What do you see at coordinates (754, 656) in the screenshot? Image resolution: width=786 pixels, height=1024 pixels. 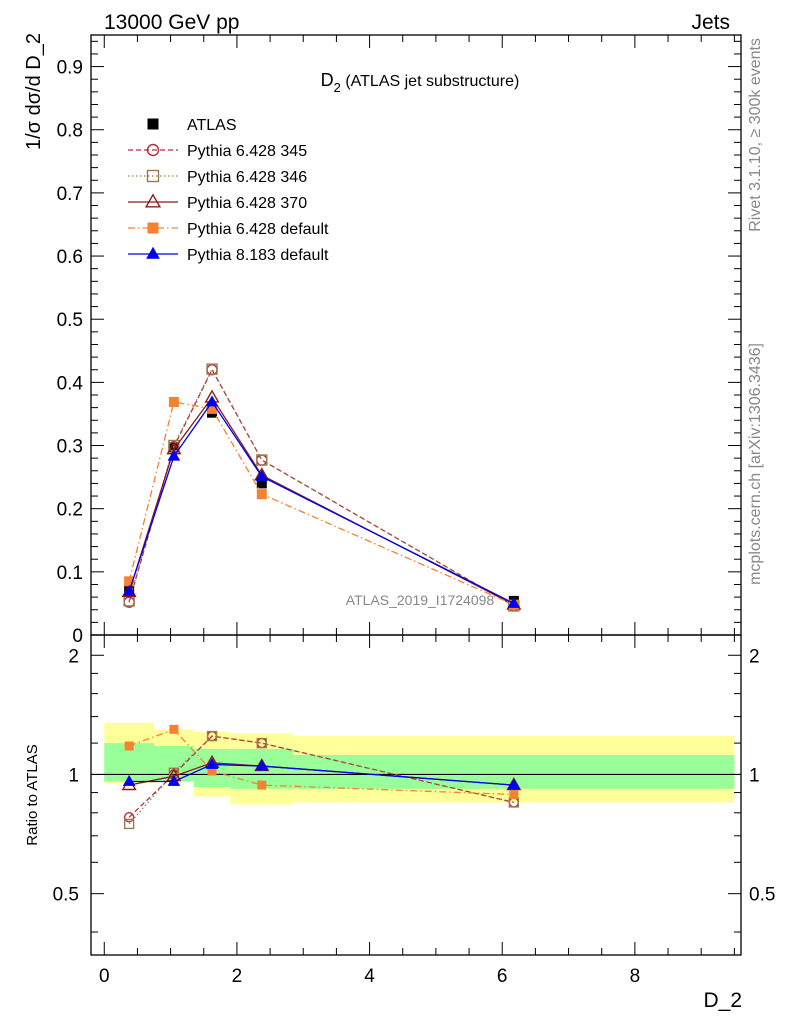 I see `ratio-ytick-label-right: 2` at bounding box center [754, 656].